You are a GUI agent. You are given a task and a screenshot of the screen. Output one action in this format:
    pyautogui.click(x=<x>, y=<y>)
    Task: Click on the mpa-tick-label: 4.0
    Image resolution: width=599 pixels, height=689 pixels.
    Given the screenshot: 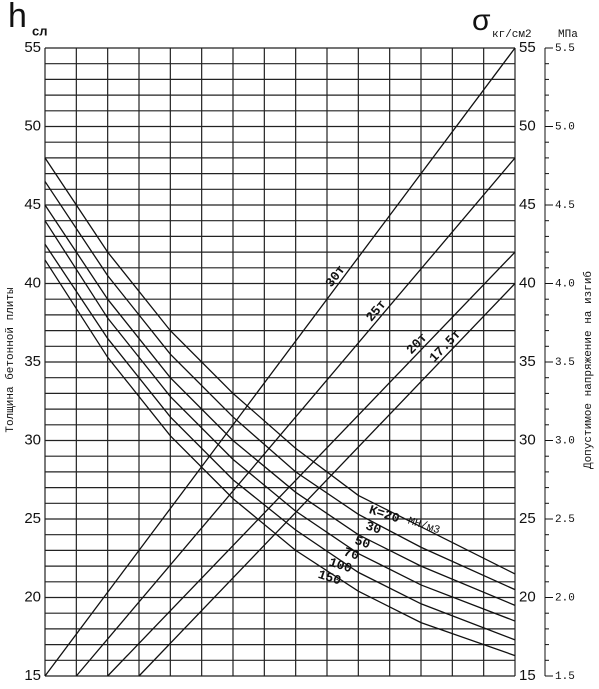 What is the action you would take?
    pyautogui.click(x=565, y=284)
    